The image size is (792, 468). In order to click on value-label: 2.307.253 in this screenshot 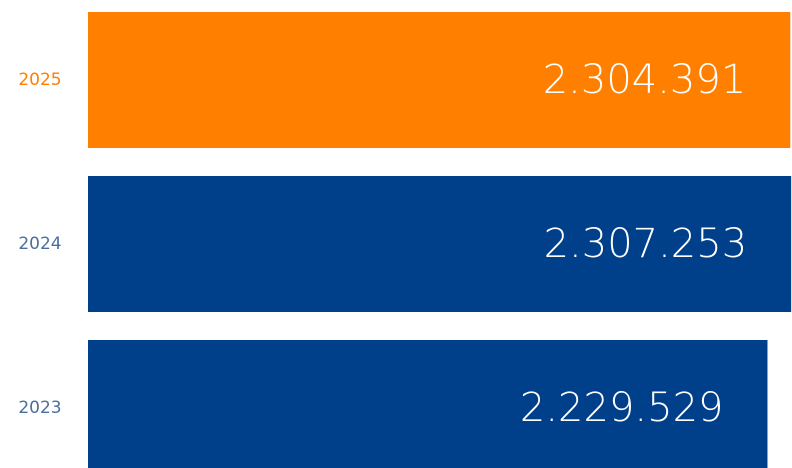, I will do `click(646, 244)`.